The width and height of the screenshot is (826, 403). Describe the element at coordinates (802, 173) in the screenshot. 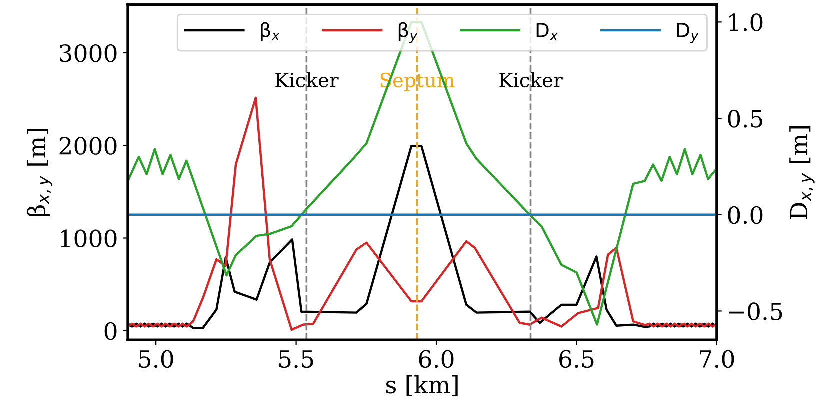

I see `y2-axis-title: D$_{x,y}$ [m]` at that location.